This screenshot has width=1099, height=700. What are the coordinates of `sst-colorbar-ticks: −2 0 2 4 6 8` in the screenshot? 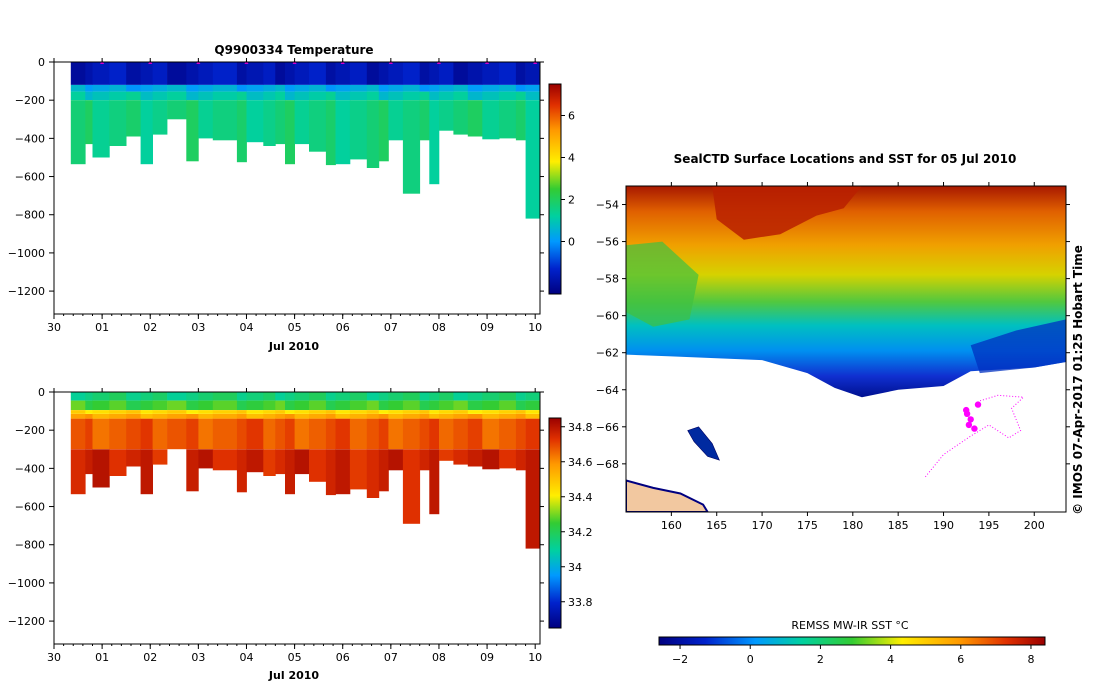 It's located at (853, 655).